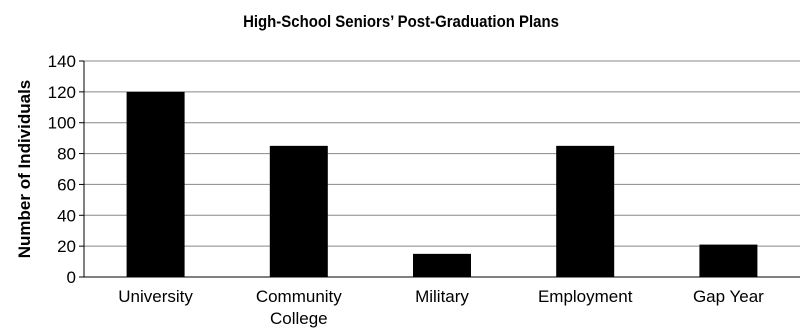  I want to click on x-tick-label: University, so click(155, 296).